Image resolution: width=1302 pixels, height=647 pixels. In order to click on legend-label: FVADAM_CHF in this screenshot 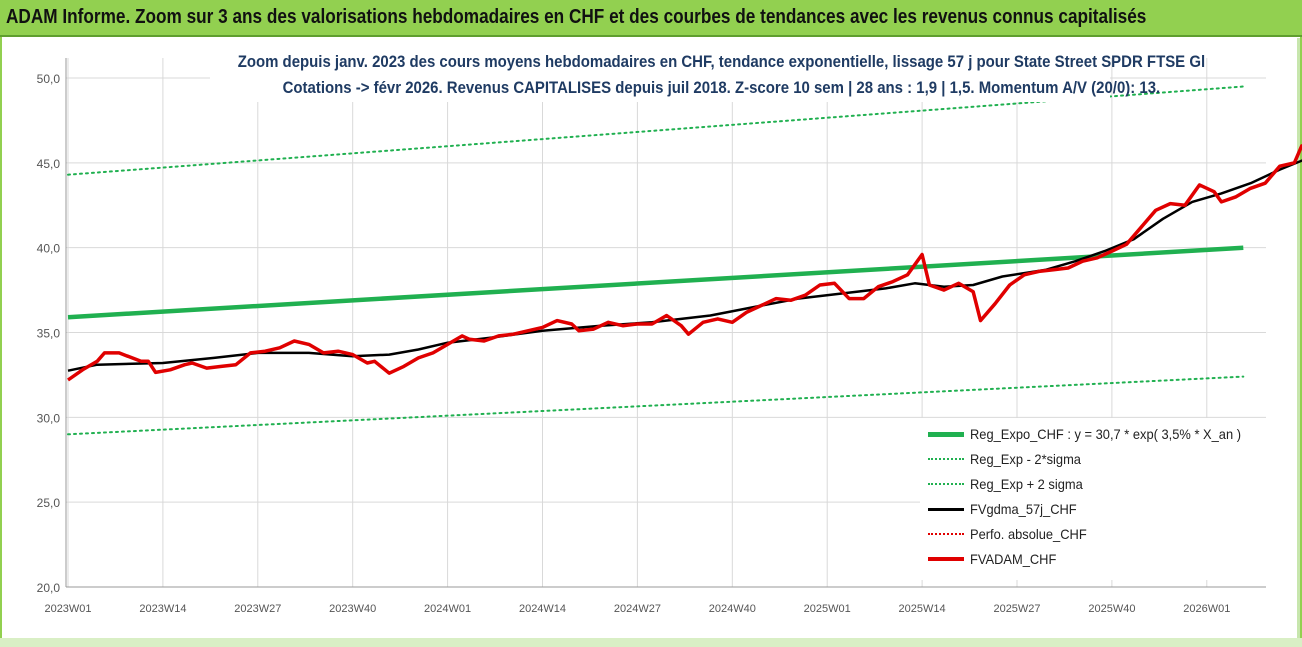, I will do `click(1013, 559)`.